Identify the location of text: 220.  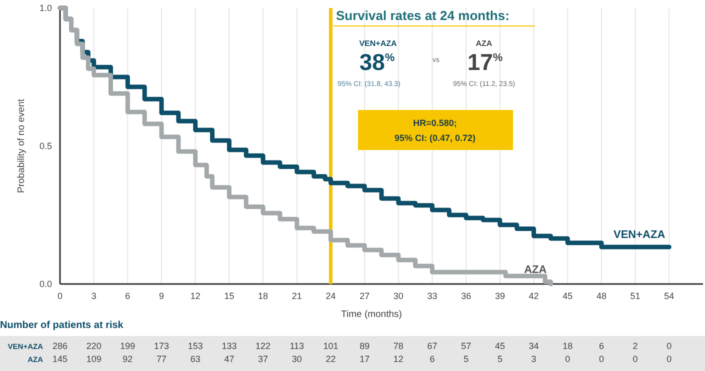
(94, 346).